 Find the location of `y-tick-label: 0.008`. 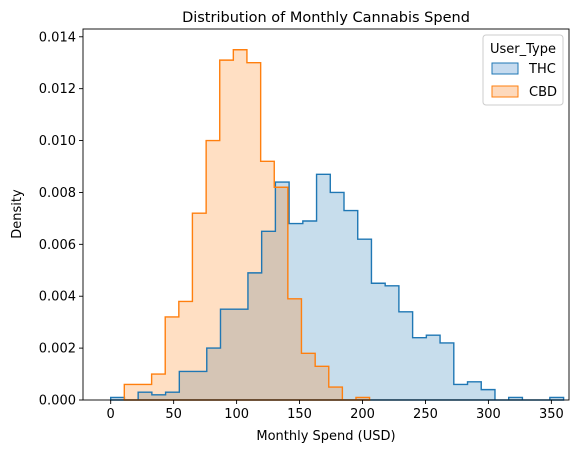

y-tick-label: 0.008 is located at coordinates (57, 193).